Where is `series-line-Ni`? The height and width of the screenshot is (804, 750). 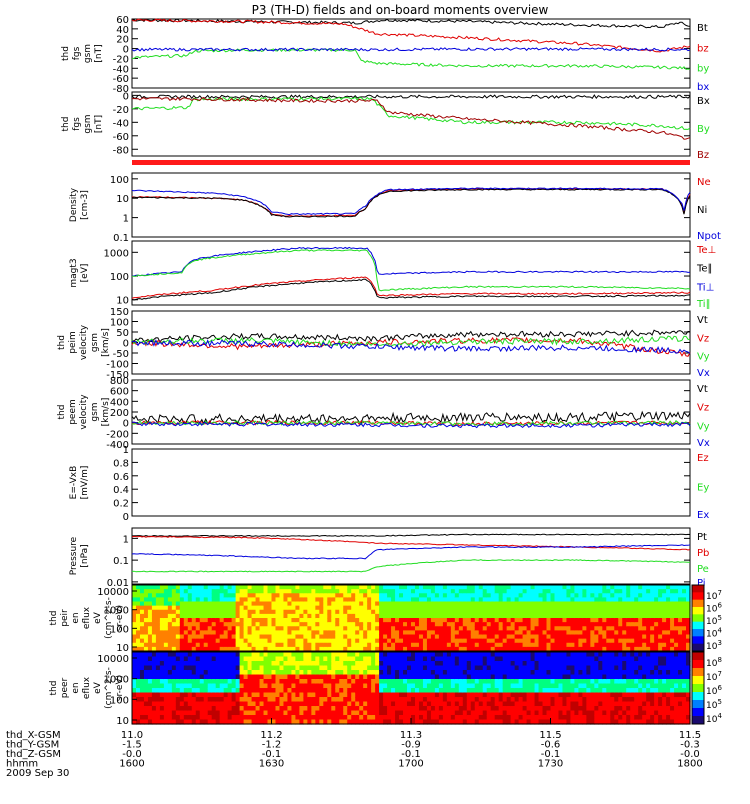 series-line-Ni is located at coordinates (411, 203).